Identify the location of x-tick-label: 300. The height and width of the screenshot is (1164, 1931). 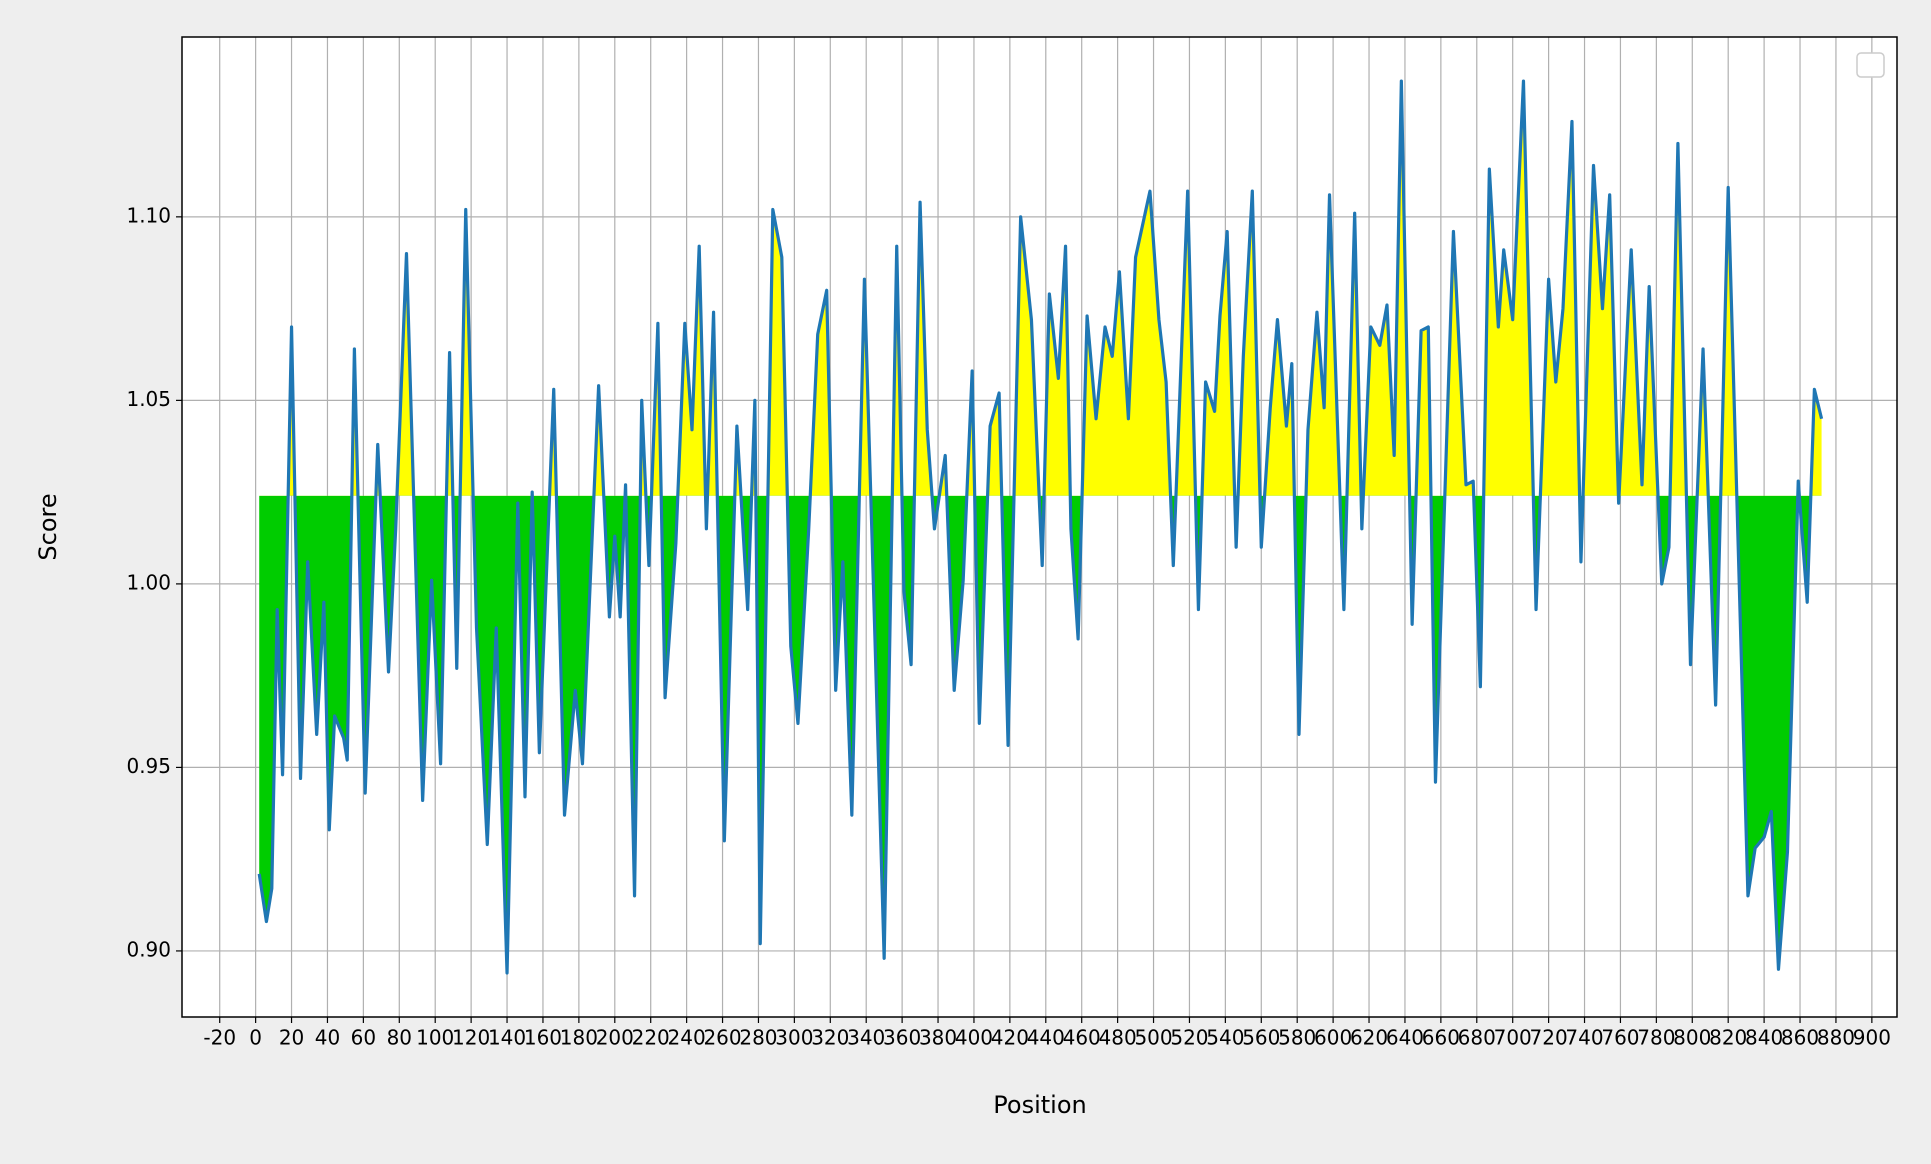
(794, 1038).